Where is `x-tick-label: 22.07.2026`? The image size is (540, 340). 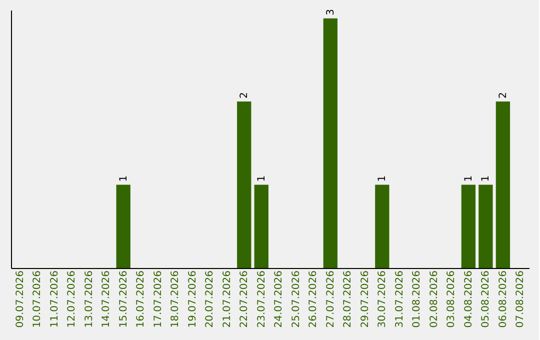 x-tick-label: 22.07.2026 is located at coordinates (244, 299).